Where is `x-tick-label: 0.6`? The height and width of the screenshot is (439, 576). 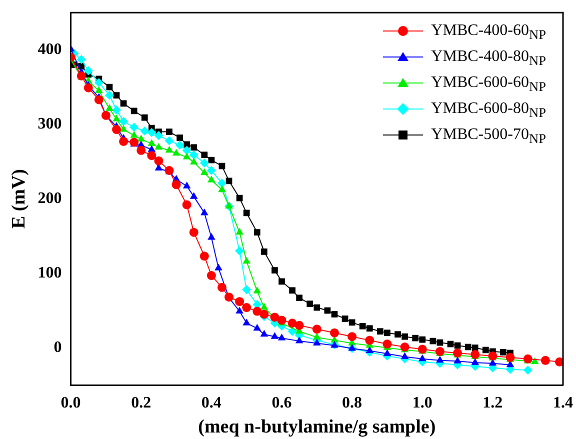
x-tick-label: 0.6 is located at coordinates (282, 403).